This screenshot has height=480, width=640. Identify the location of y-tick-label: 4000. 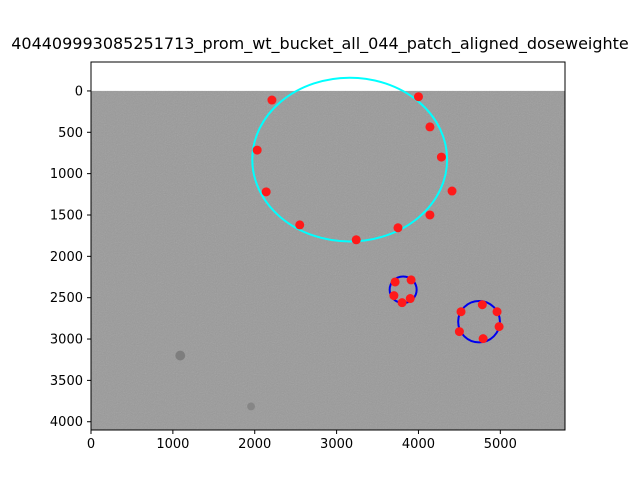
(66, 422).